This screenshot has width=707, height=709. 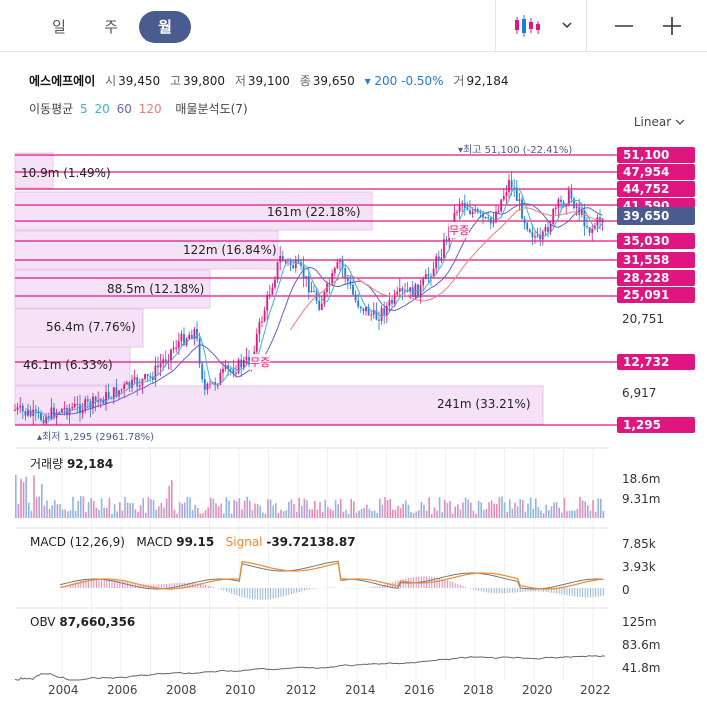 I want to click on volume-profile-label: 매물분석도(7), so click(x=211, y=109).